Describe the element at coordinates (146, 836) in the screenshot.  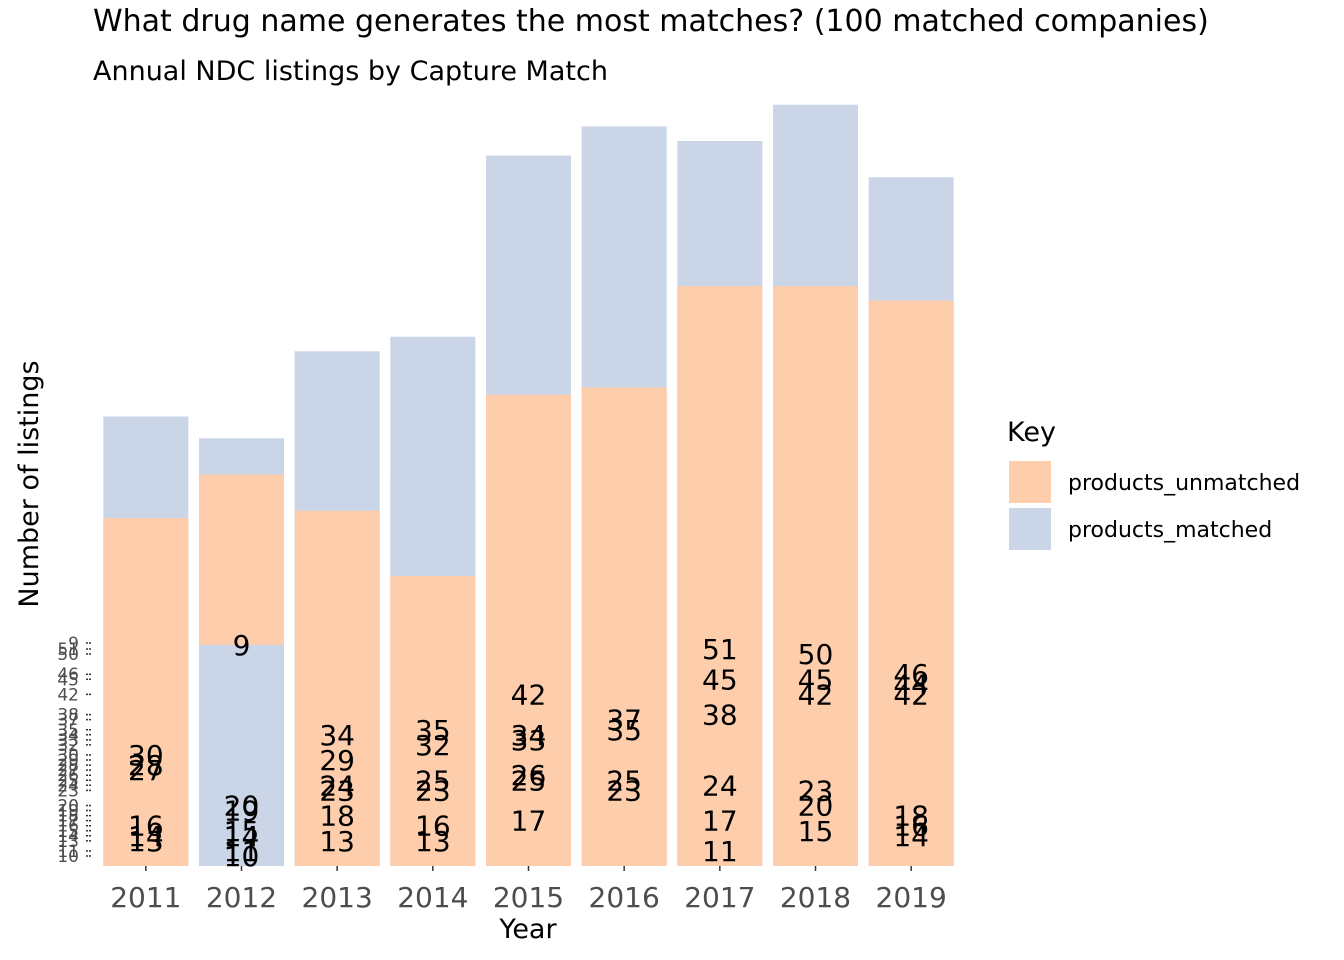
I see `data-label: 14` at that location.